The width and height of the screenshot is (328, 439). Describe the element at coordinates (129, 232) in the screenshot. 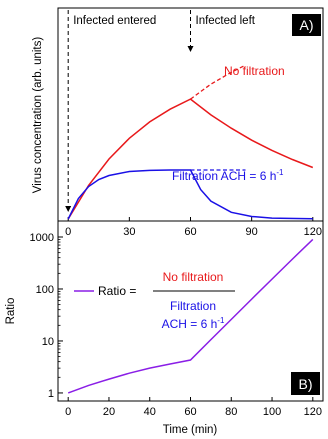

I see `panel-a-xtick-label-1: 30` at that location.